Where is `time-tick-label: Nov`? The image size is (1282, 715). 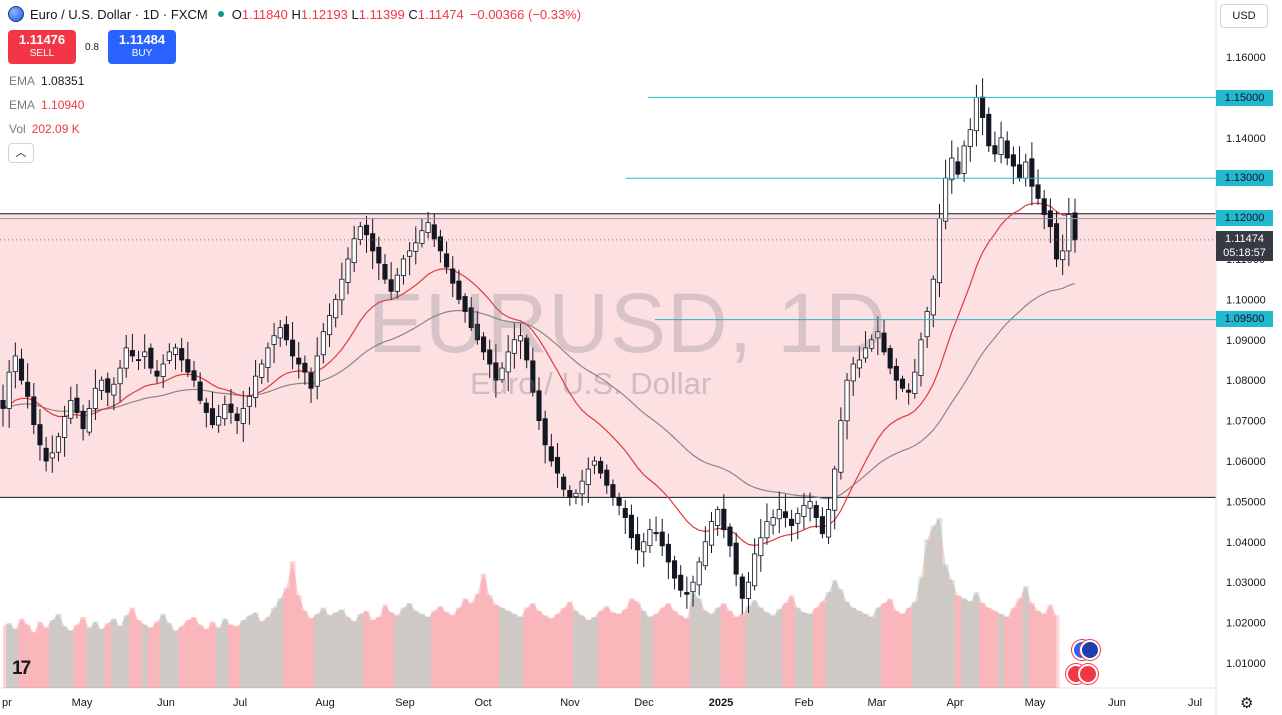 time-tick-label: Nov is located at coordinates (570, 703).